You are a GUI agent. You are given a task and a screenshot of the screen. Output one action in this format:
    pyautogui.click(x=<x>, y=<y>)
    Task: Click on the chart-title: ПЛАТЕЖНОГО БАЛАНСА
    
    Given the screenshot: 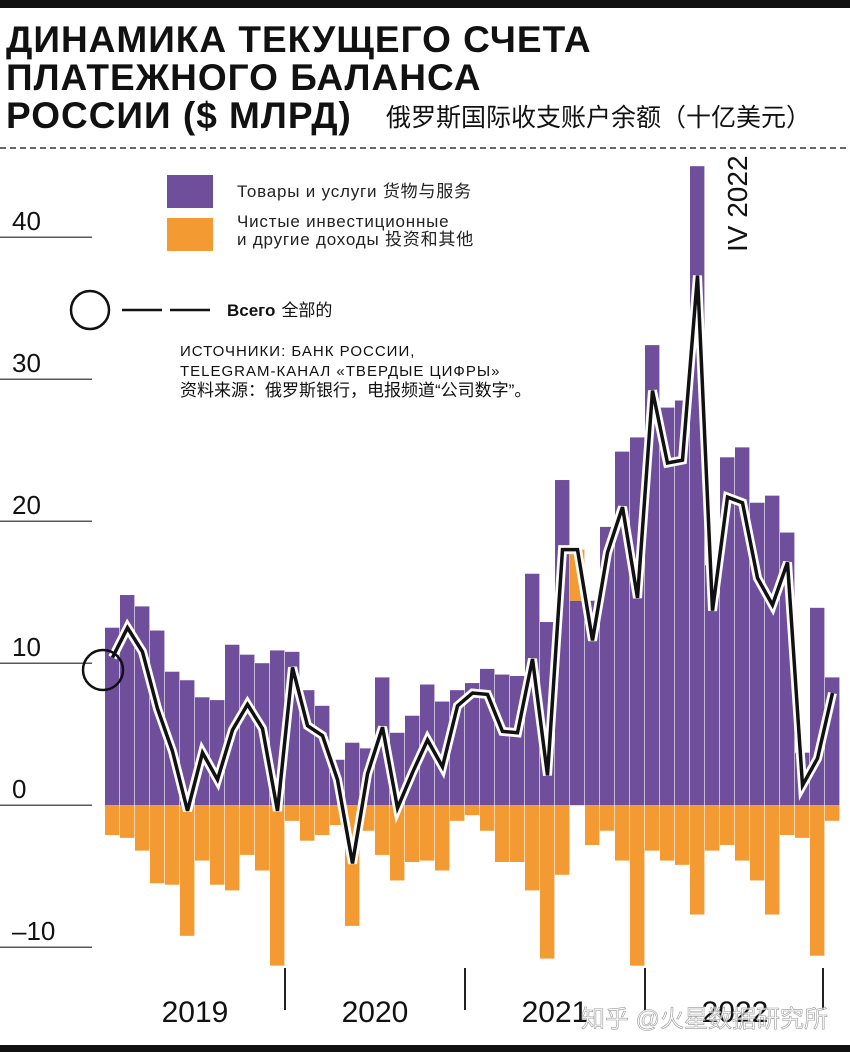 What is the action you would take?
    pyautogui.click(x=243, y=77)
    